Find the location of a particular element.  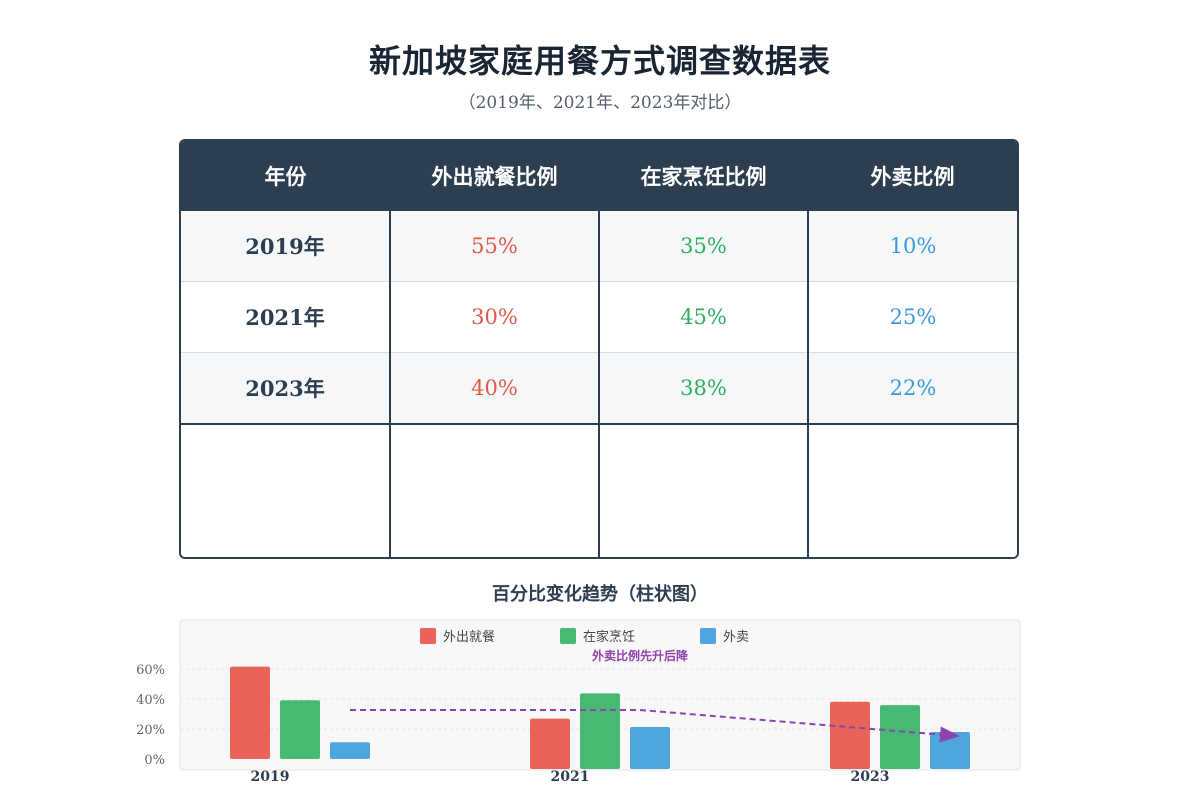

table-row: 2023年 40% 38% 22% is located at coordinates (599, 388).